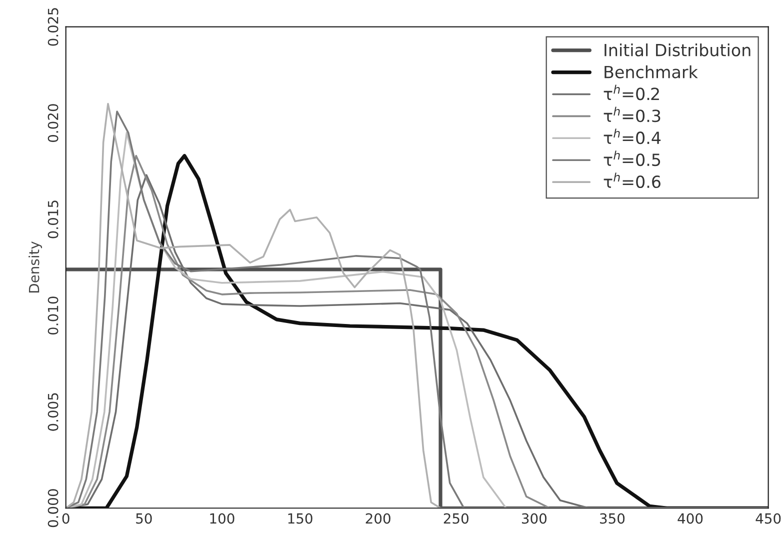  Describe the element at coordinates (300, 518) in the screenshot. I see `x-tick-label: 150` at that location.